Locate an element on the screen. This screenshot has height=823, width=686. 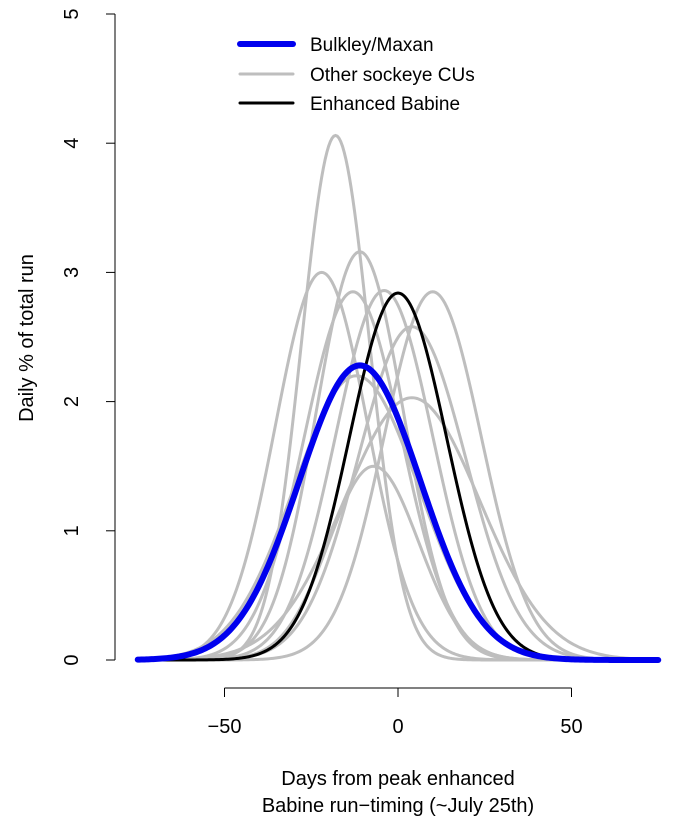
y-tick-label-0: 0 is located at coordinates (72, 659).